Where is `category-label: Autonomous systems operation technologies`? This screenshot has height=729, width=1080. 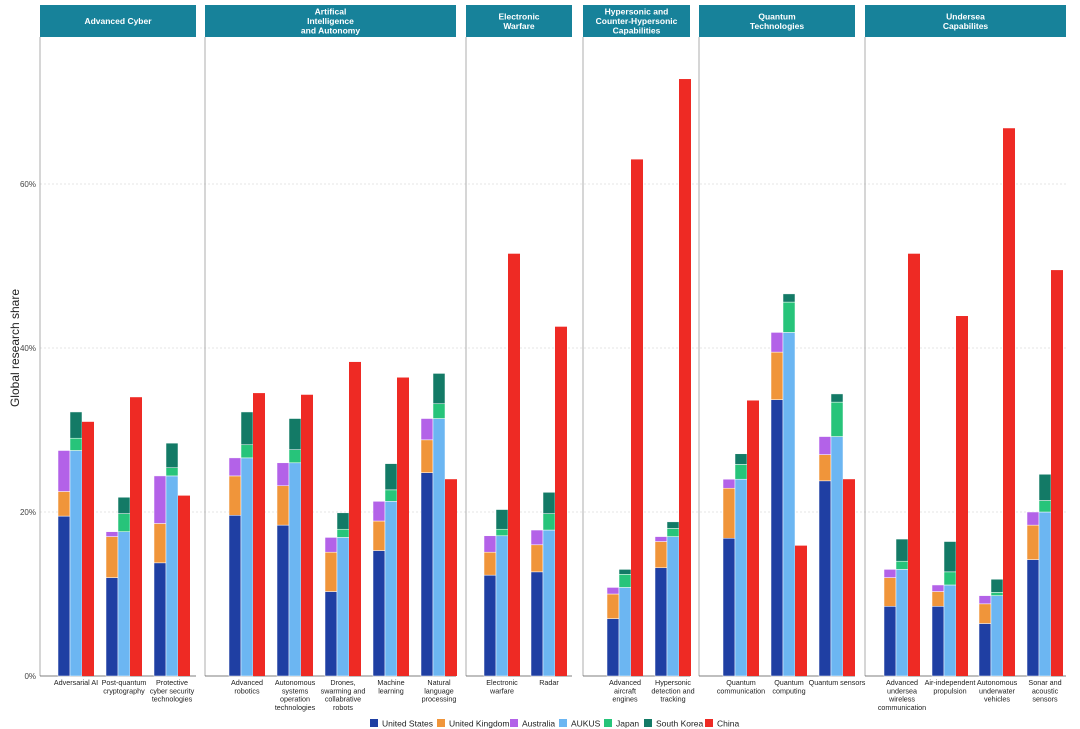 category-label: Autonomous systems operation technologies is located at coordinates (295, 695).